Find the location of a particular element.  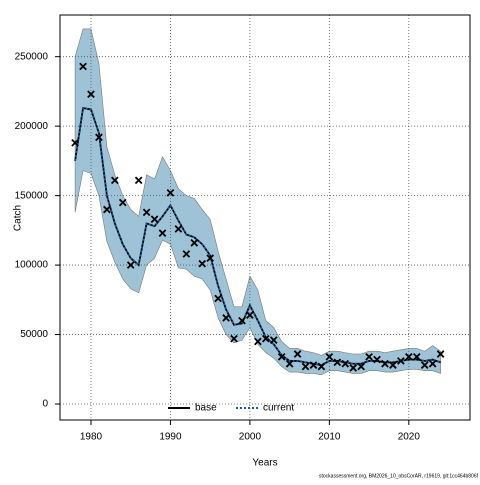

y-tick-label: 0 is located at coordinates (45, 404).